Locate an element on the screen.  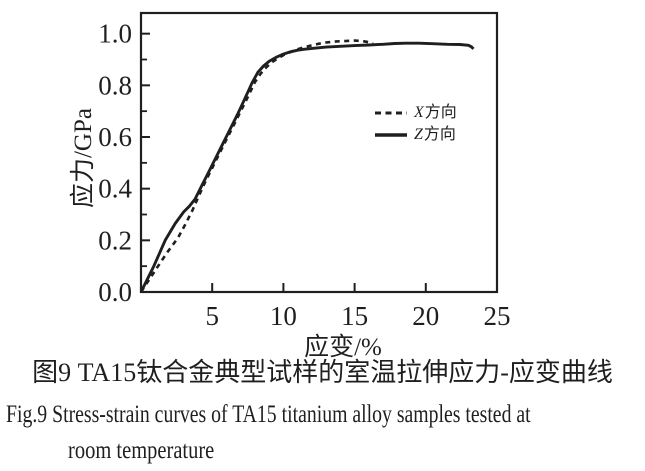
y-tick-label: 1.0 is located at coordinates (115, 34).